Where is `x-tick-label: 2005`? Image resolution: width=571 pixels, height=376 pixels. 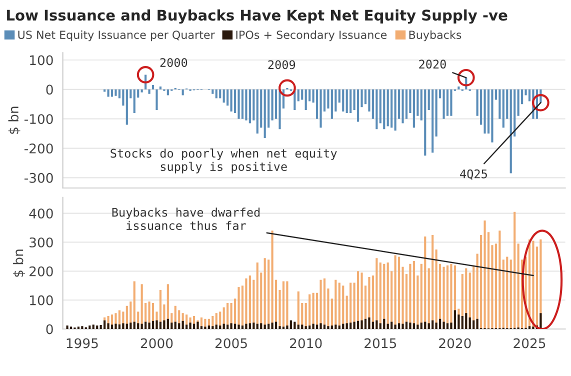 x-tick-label: 2005 is located at coordinates (231, 343).